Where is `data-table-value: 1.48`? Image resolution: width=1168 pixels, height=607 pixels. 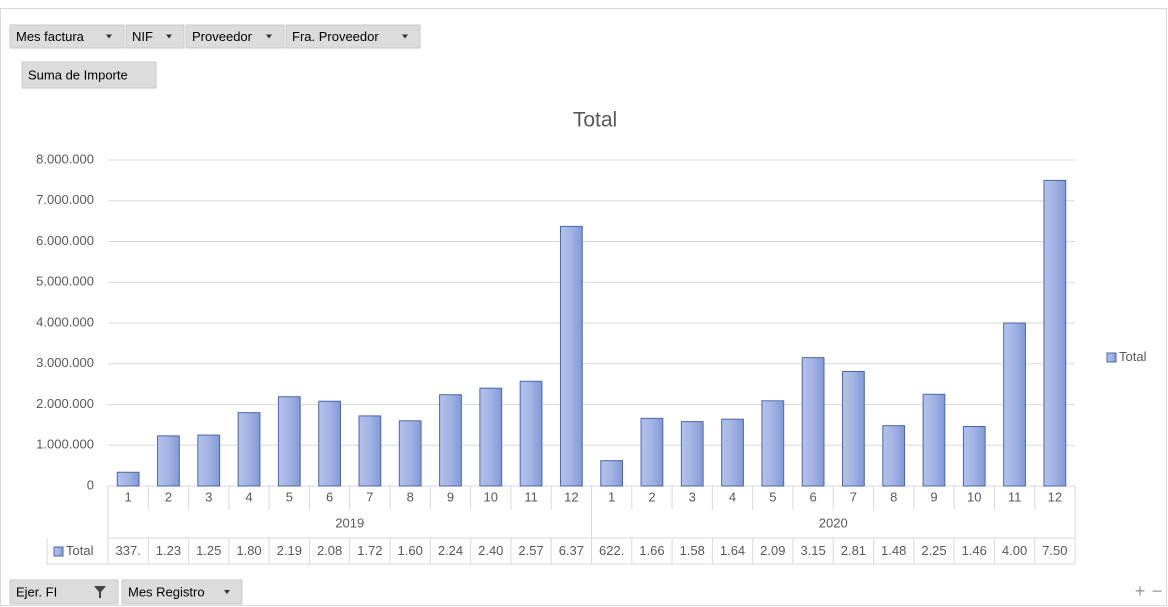 data-table-value: 1.48 is located at coordinates (893, 550).